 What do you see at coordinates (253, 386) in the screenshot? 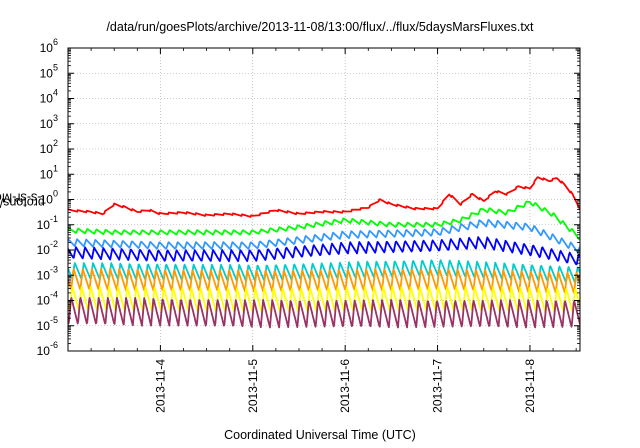
I see `x-tick-label: 2013-11-5` at bounding box center [253, 386].